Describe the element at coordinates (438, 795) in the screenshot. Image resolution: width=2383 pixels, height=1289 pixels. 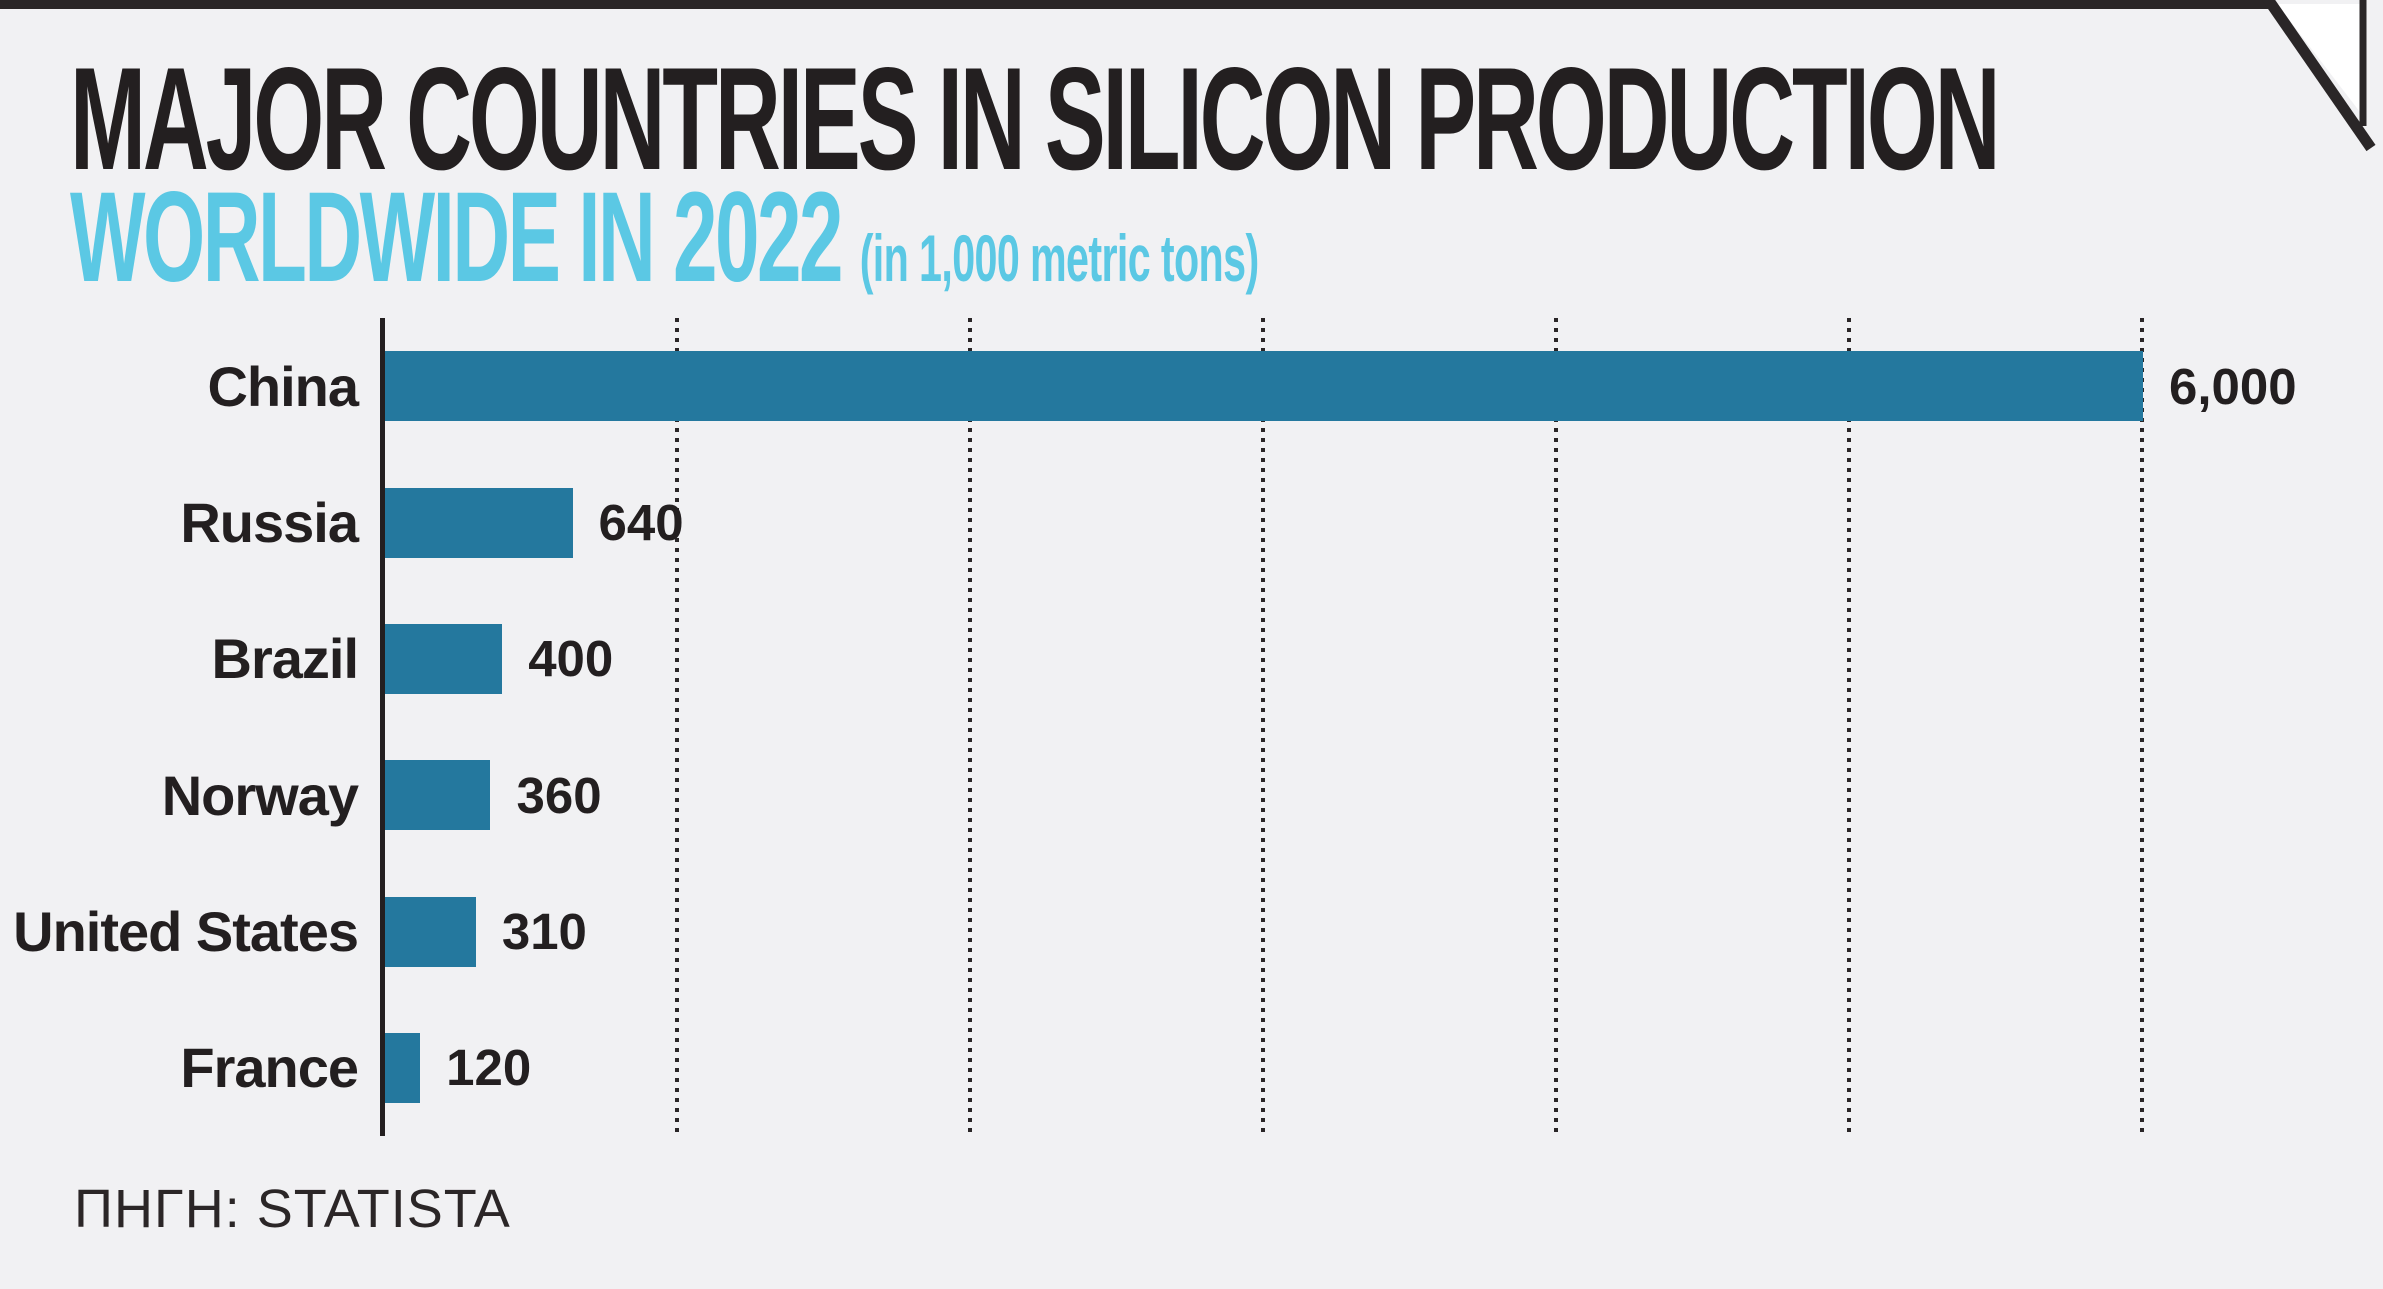
I see `bar-norway` at that location.